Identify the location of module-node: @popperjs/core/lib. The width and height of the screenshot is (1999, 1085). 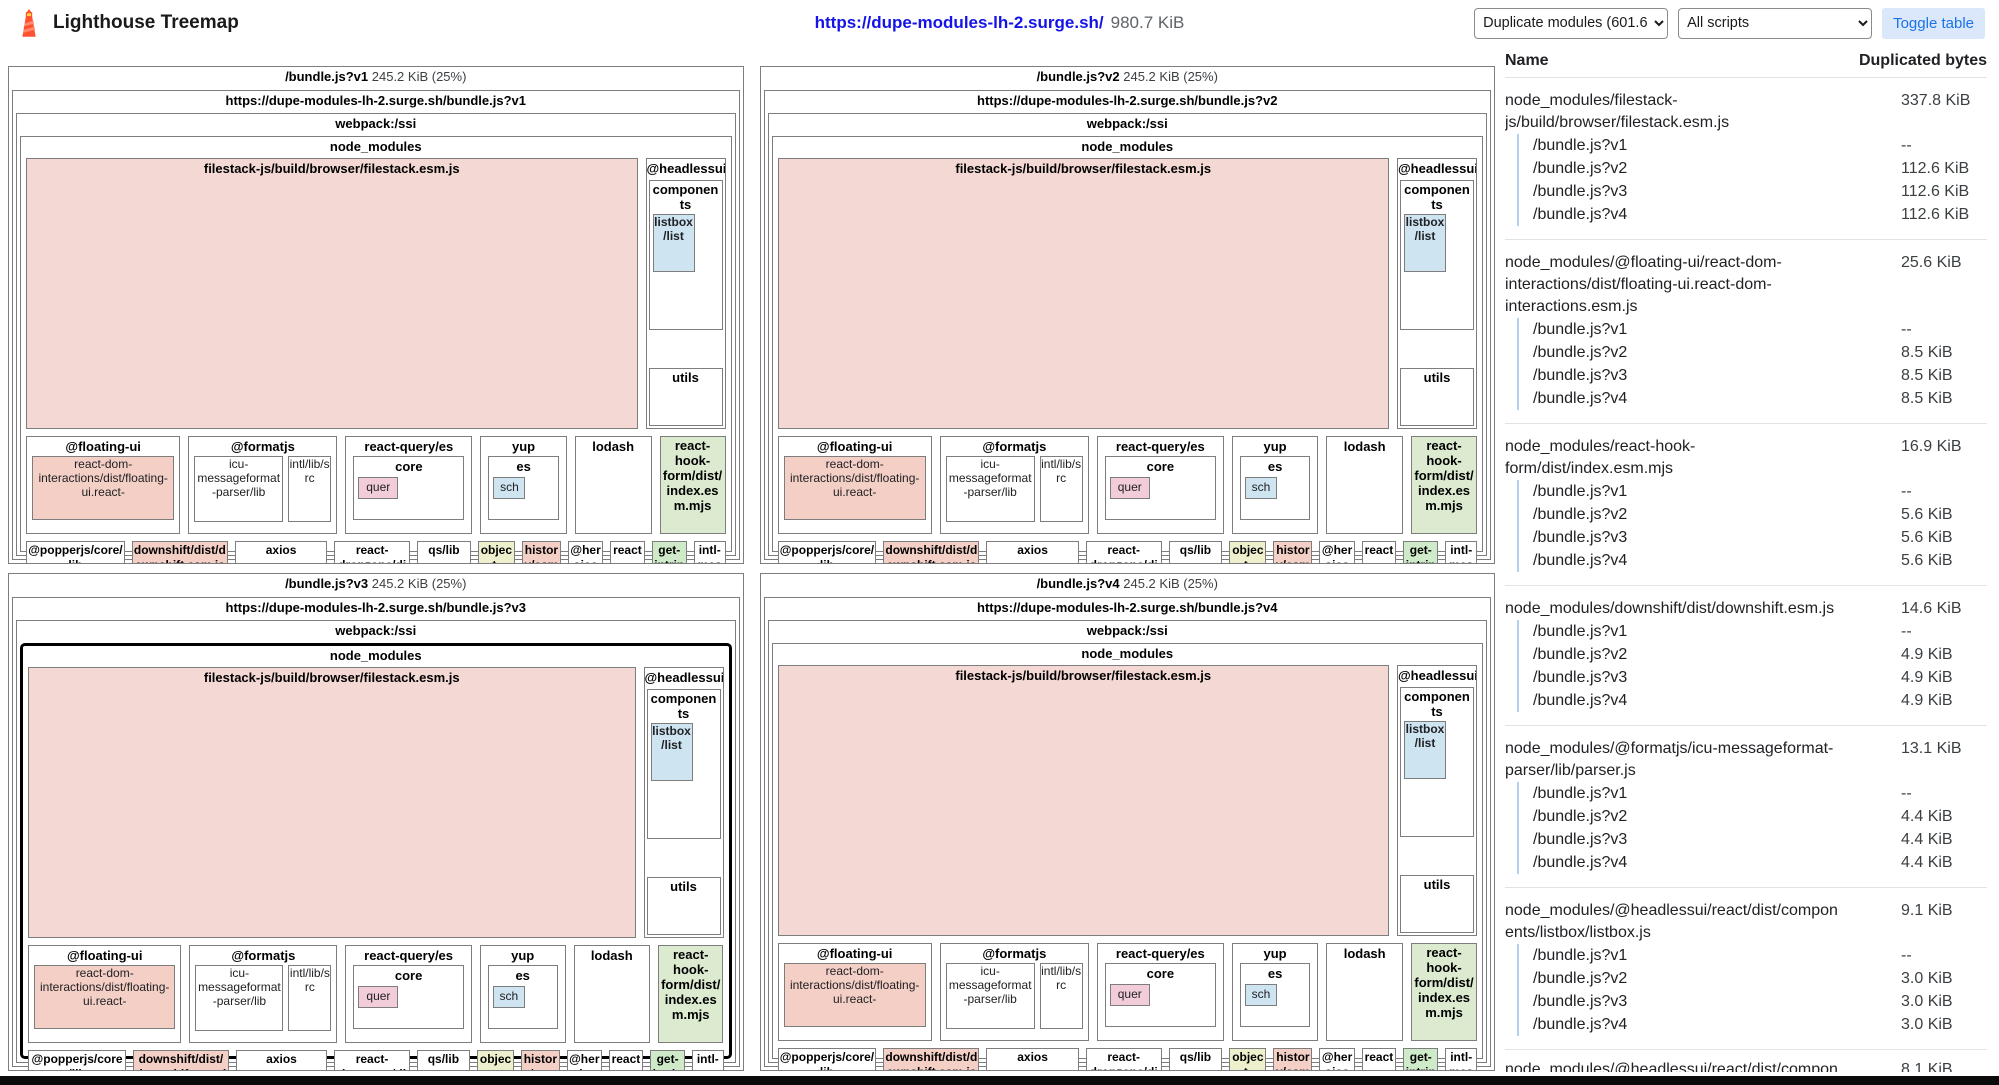
(827, 552).